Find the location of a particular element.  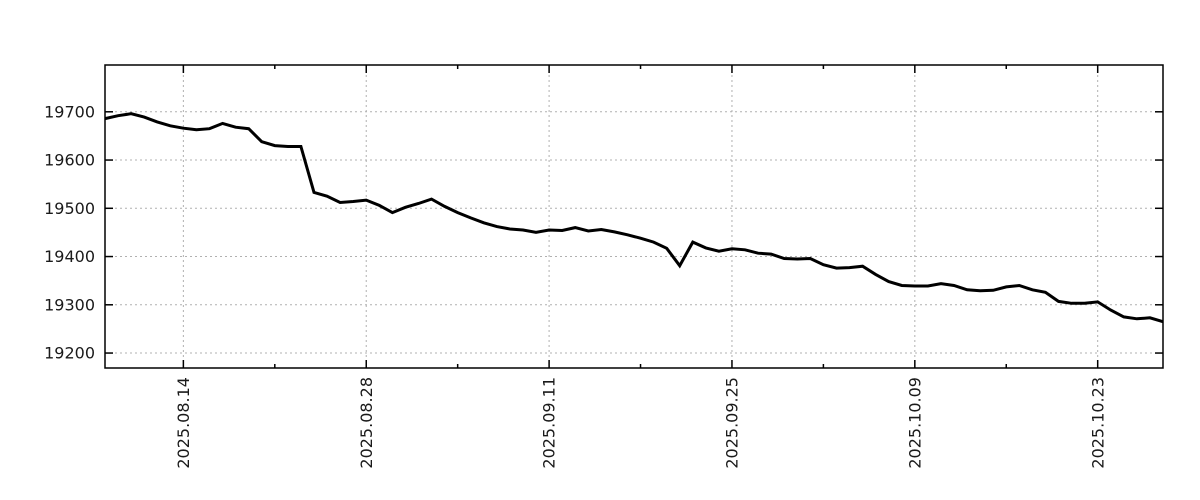

y-tick-label: 19600 is located at coordinates (69, 160).